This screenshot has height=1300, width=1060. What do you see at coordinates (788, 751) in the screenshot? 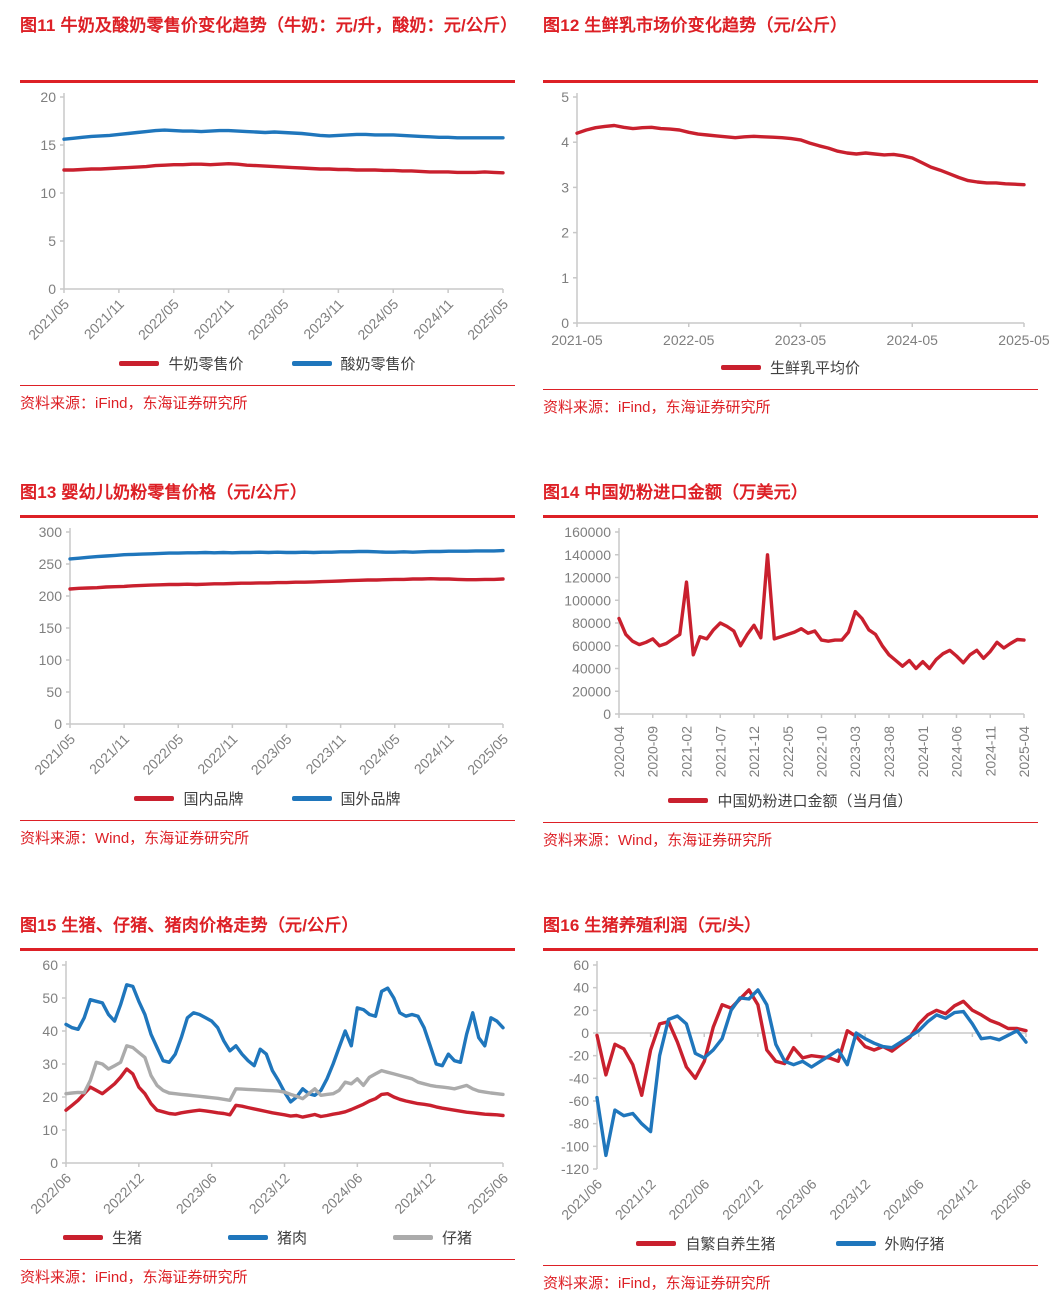
I see `svg-text: 2022-05` at bounding box center [788, 751].